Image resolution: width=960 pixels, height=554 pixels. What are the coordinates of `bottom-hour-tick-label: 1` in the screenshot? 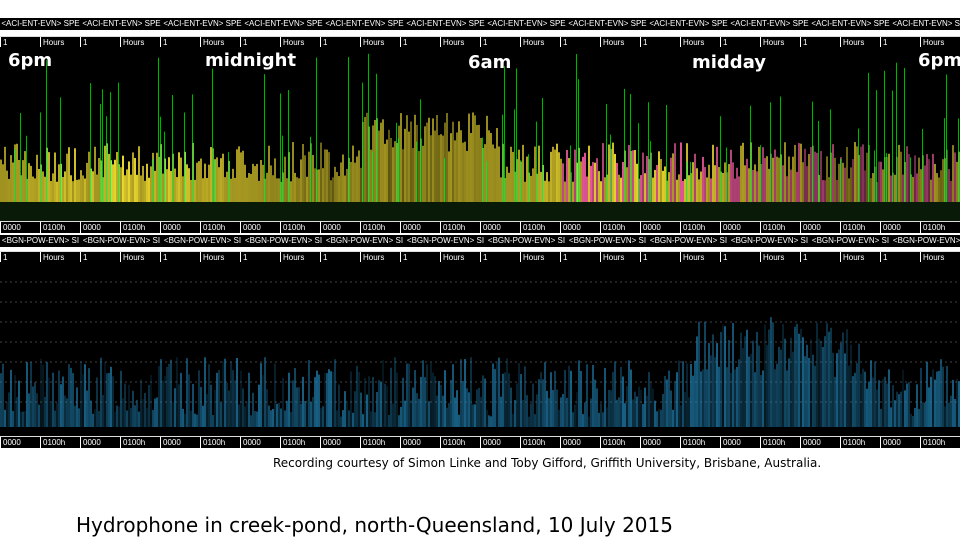 It's located at (900, 257).